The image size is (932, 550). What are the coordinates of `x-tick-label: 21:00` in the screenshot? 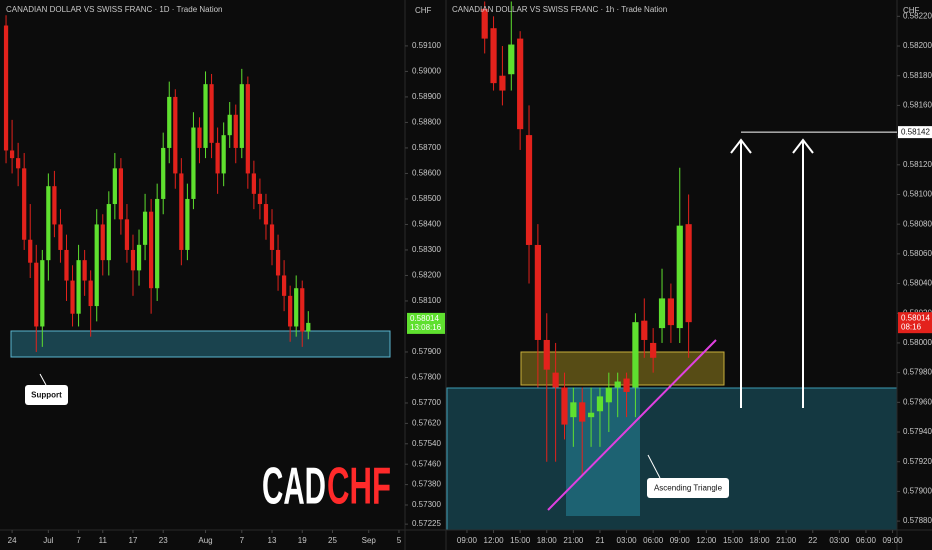 It's located at (573, 540).